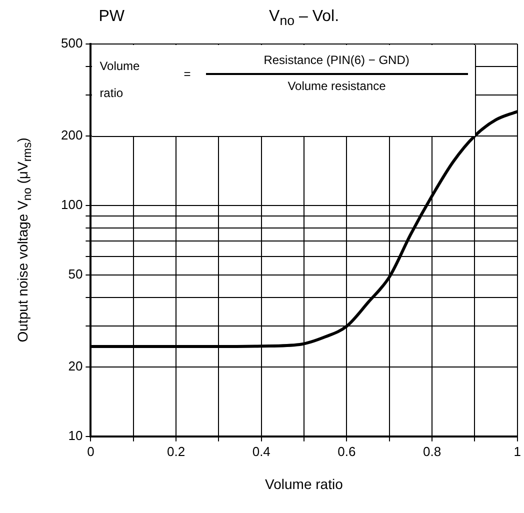 Image resolution: width=524 pixels, height=513 pixels. I want to click on x-tick-label: 0.8, so click(432, 451).